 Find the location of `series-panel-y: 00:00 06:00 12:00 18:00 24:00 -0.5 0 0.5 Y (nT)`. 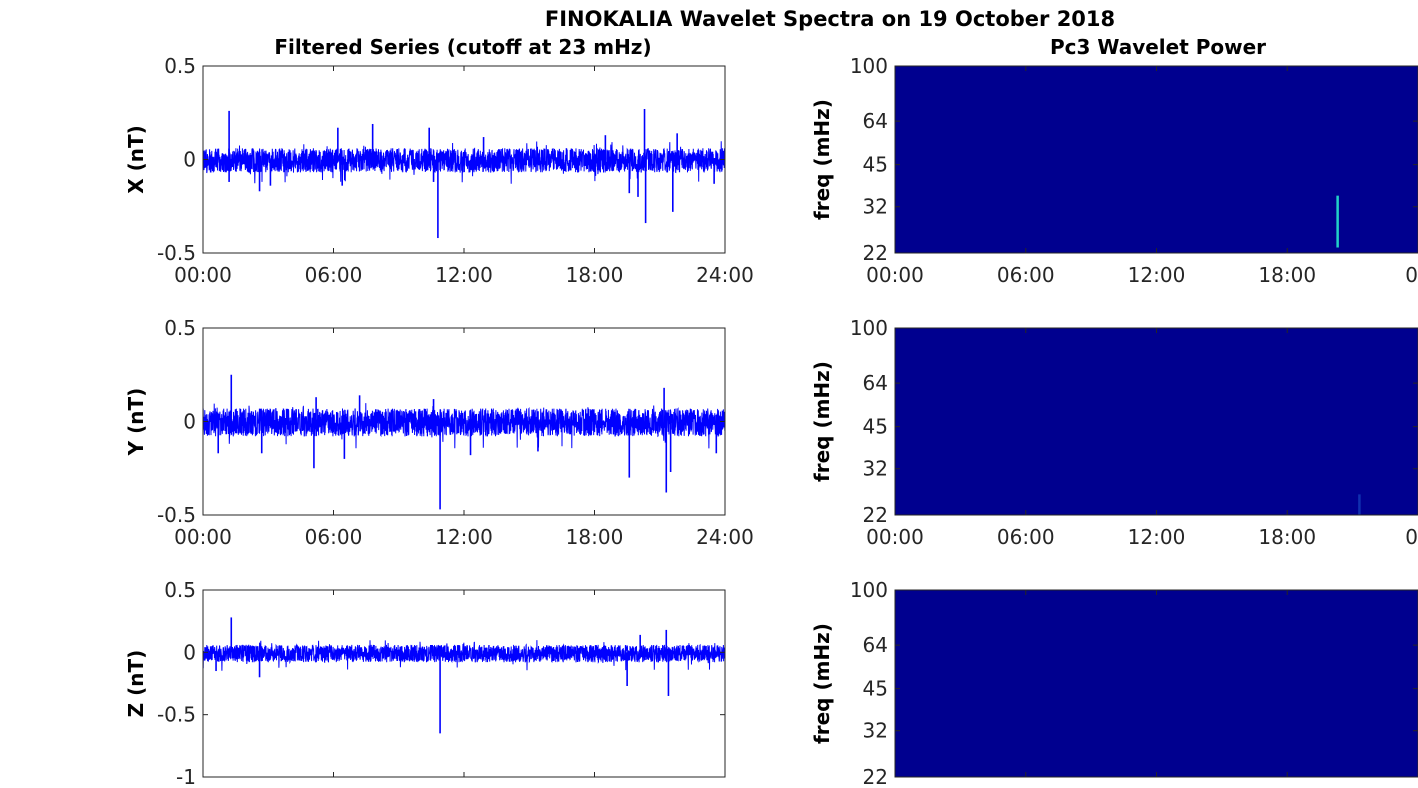

series-panel-y: 00:00 06:00 12:00 18:00 24:00 -0.5 0 0.5 Y (nT) is located at coordinates (439, 432).